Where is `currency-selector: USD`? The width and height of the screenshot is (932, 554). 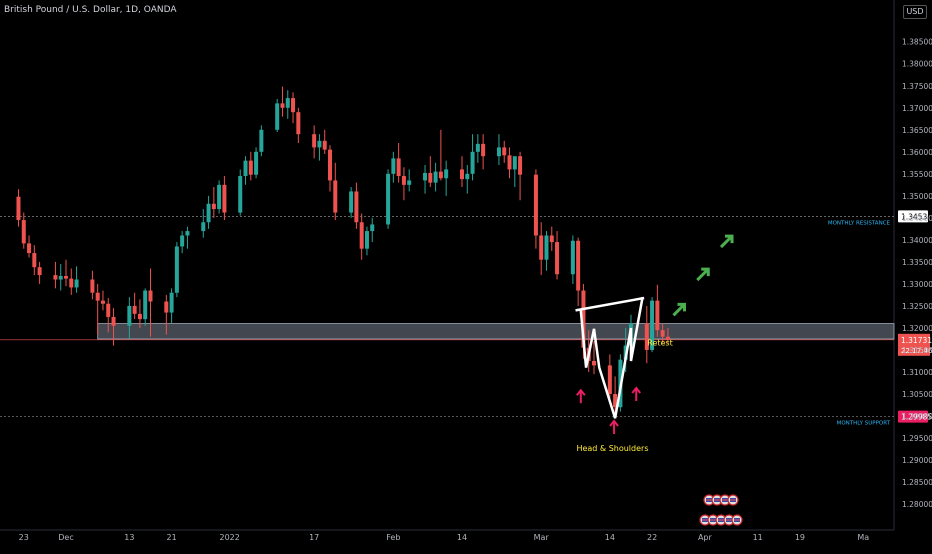 currency-selector: USD is located at coordinates (915, 12).